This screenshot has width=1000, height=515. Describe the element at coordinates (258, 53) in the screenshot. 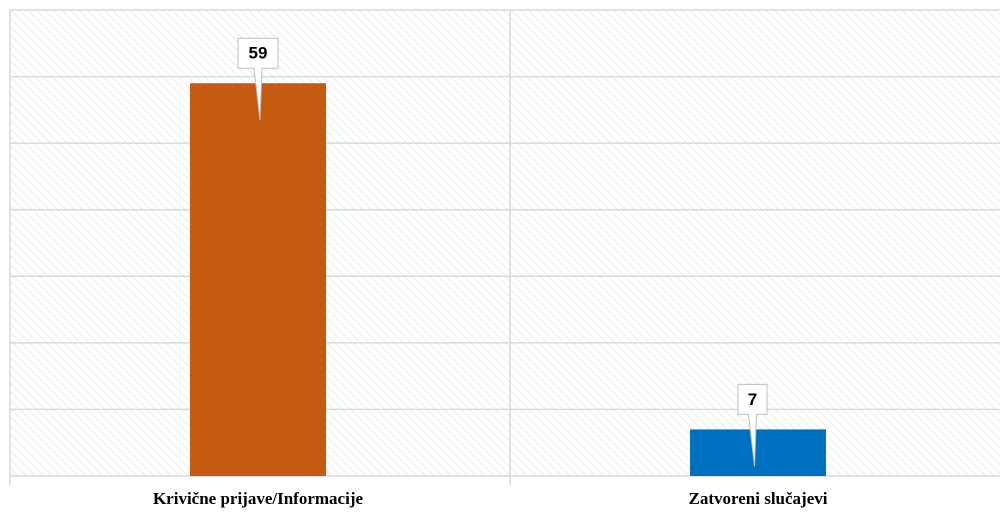

I see `data-label: 59` at that location.